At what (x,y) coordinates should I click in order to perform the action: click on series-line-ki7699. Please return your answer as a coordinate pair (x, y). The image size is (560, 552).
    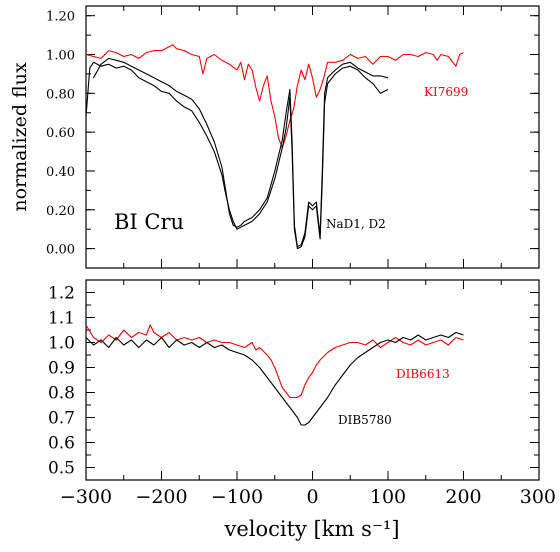
    Looking at the image, I should click on (274, 96).